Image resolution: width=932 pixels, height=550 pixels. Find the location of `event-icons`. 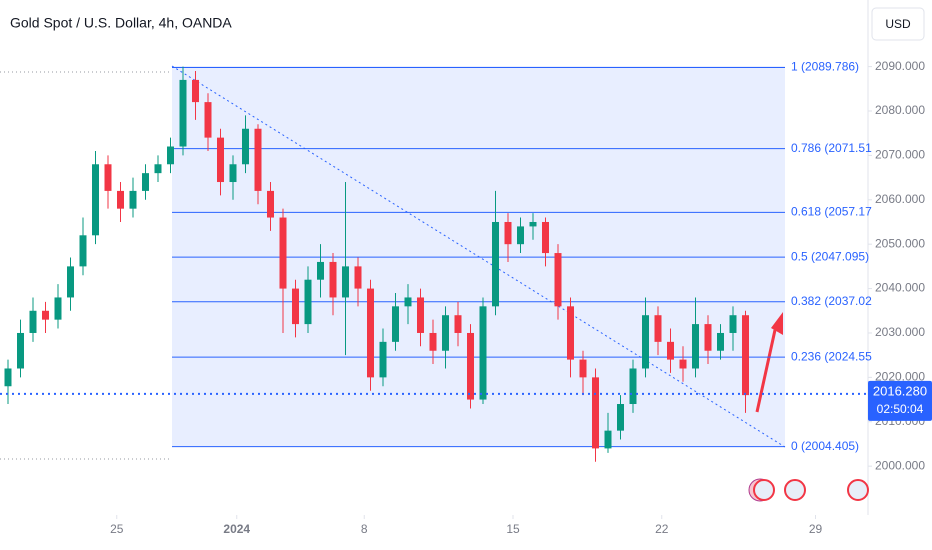

event-icons is located at coordinates (808, 490).